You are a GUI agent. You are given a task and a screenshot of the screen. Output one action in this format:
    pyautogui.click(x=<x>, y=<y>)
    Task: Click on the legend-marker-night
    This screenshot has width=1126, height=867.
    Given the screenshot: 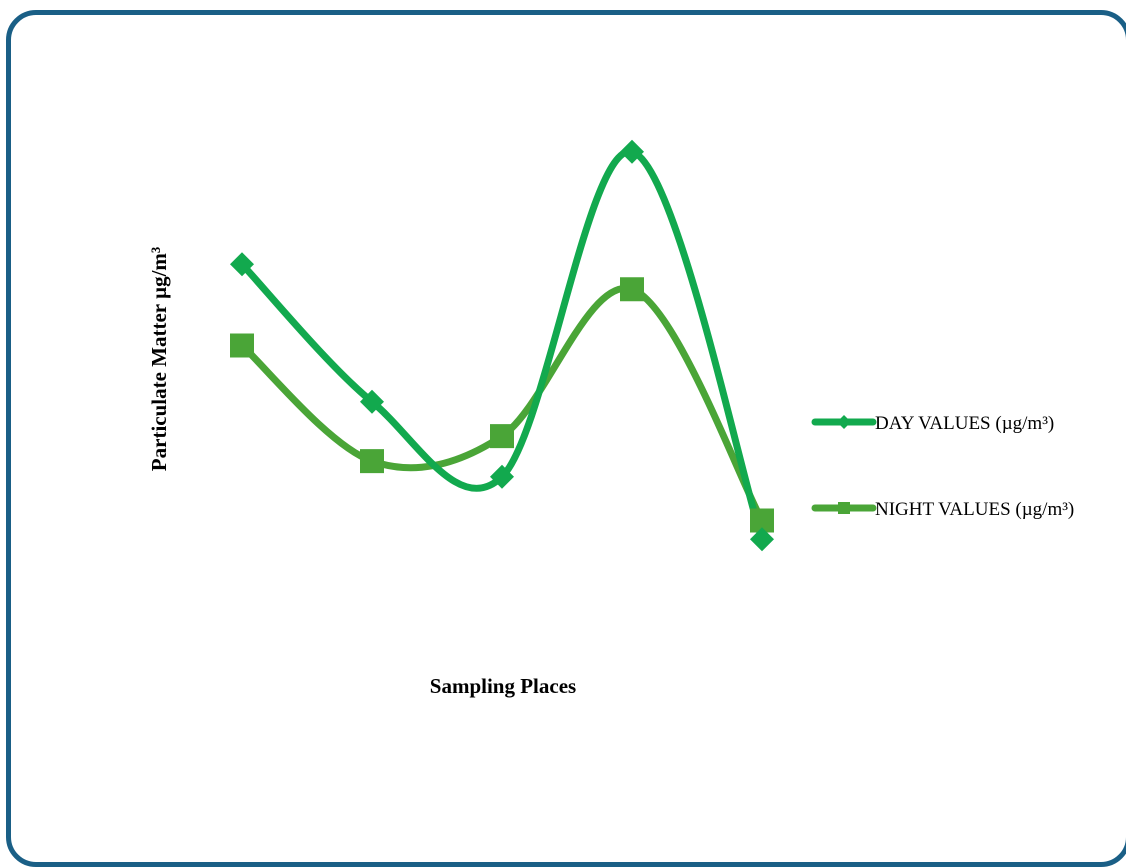 What is the action you would take?
    pyautogui.click(x=844, y=508)
    